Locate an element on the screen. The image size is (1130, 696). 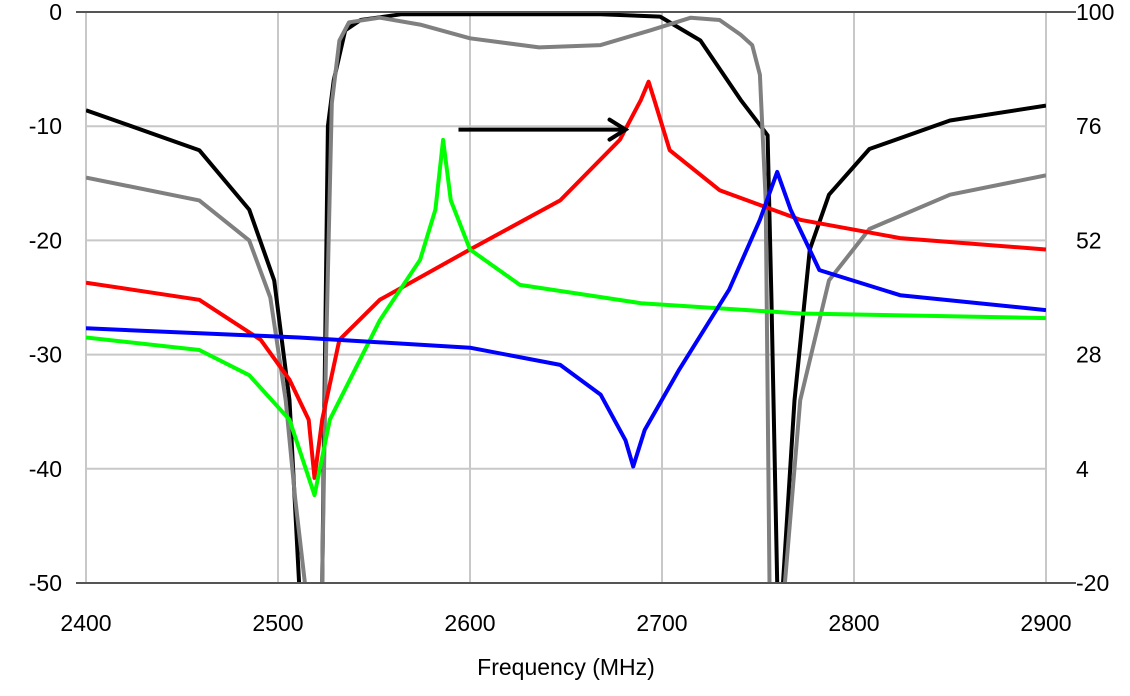
y2-tick-label: 76 is located at coordinates (1089, 126).